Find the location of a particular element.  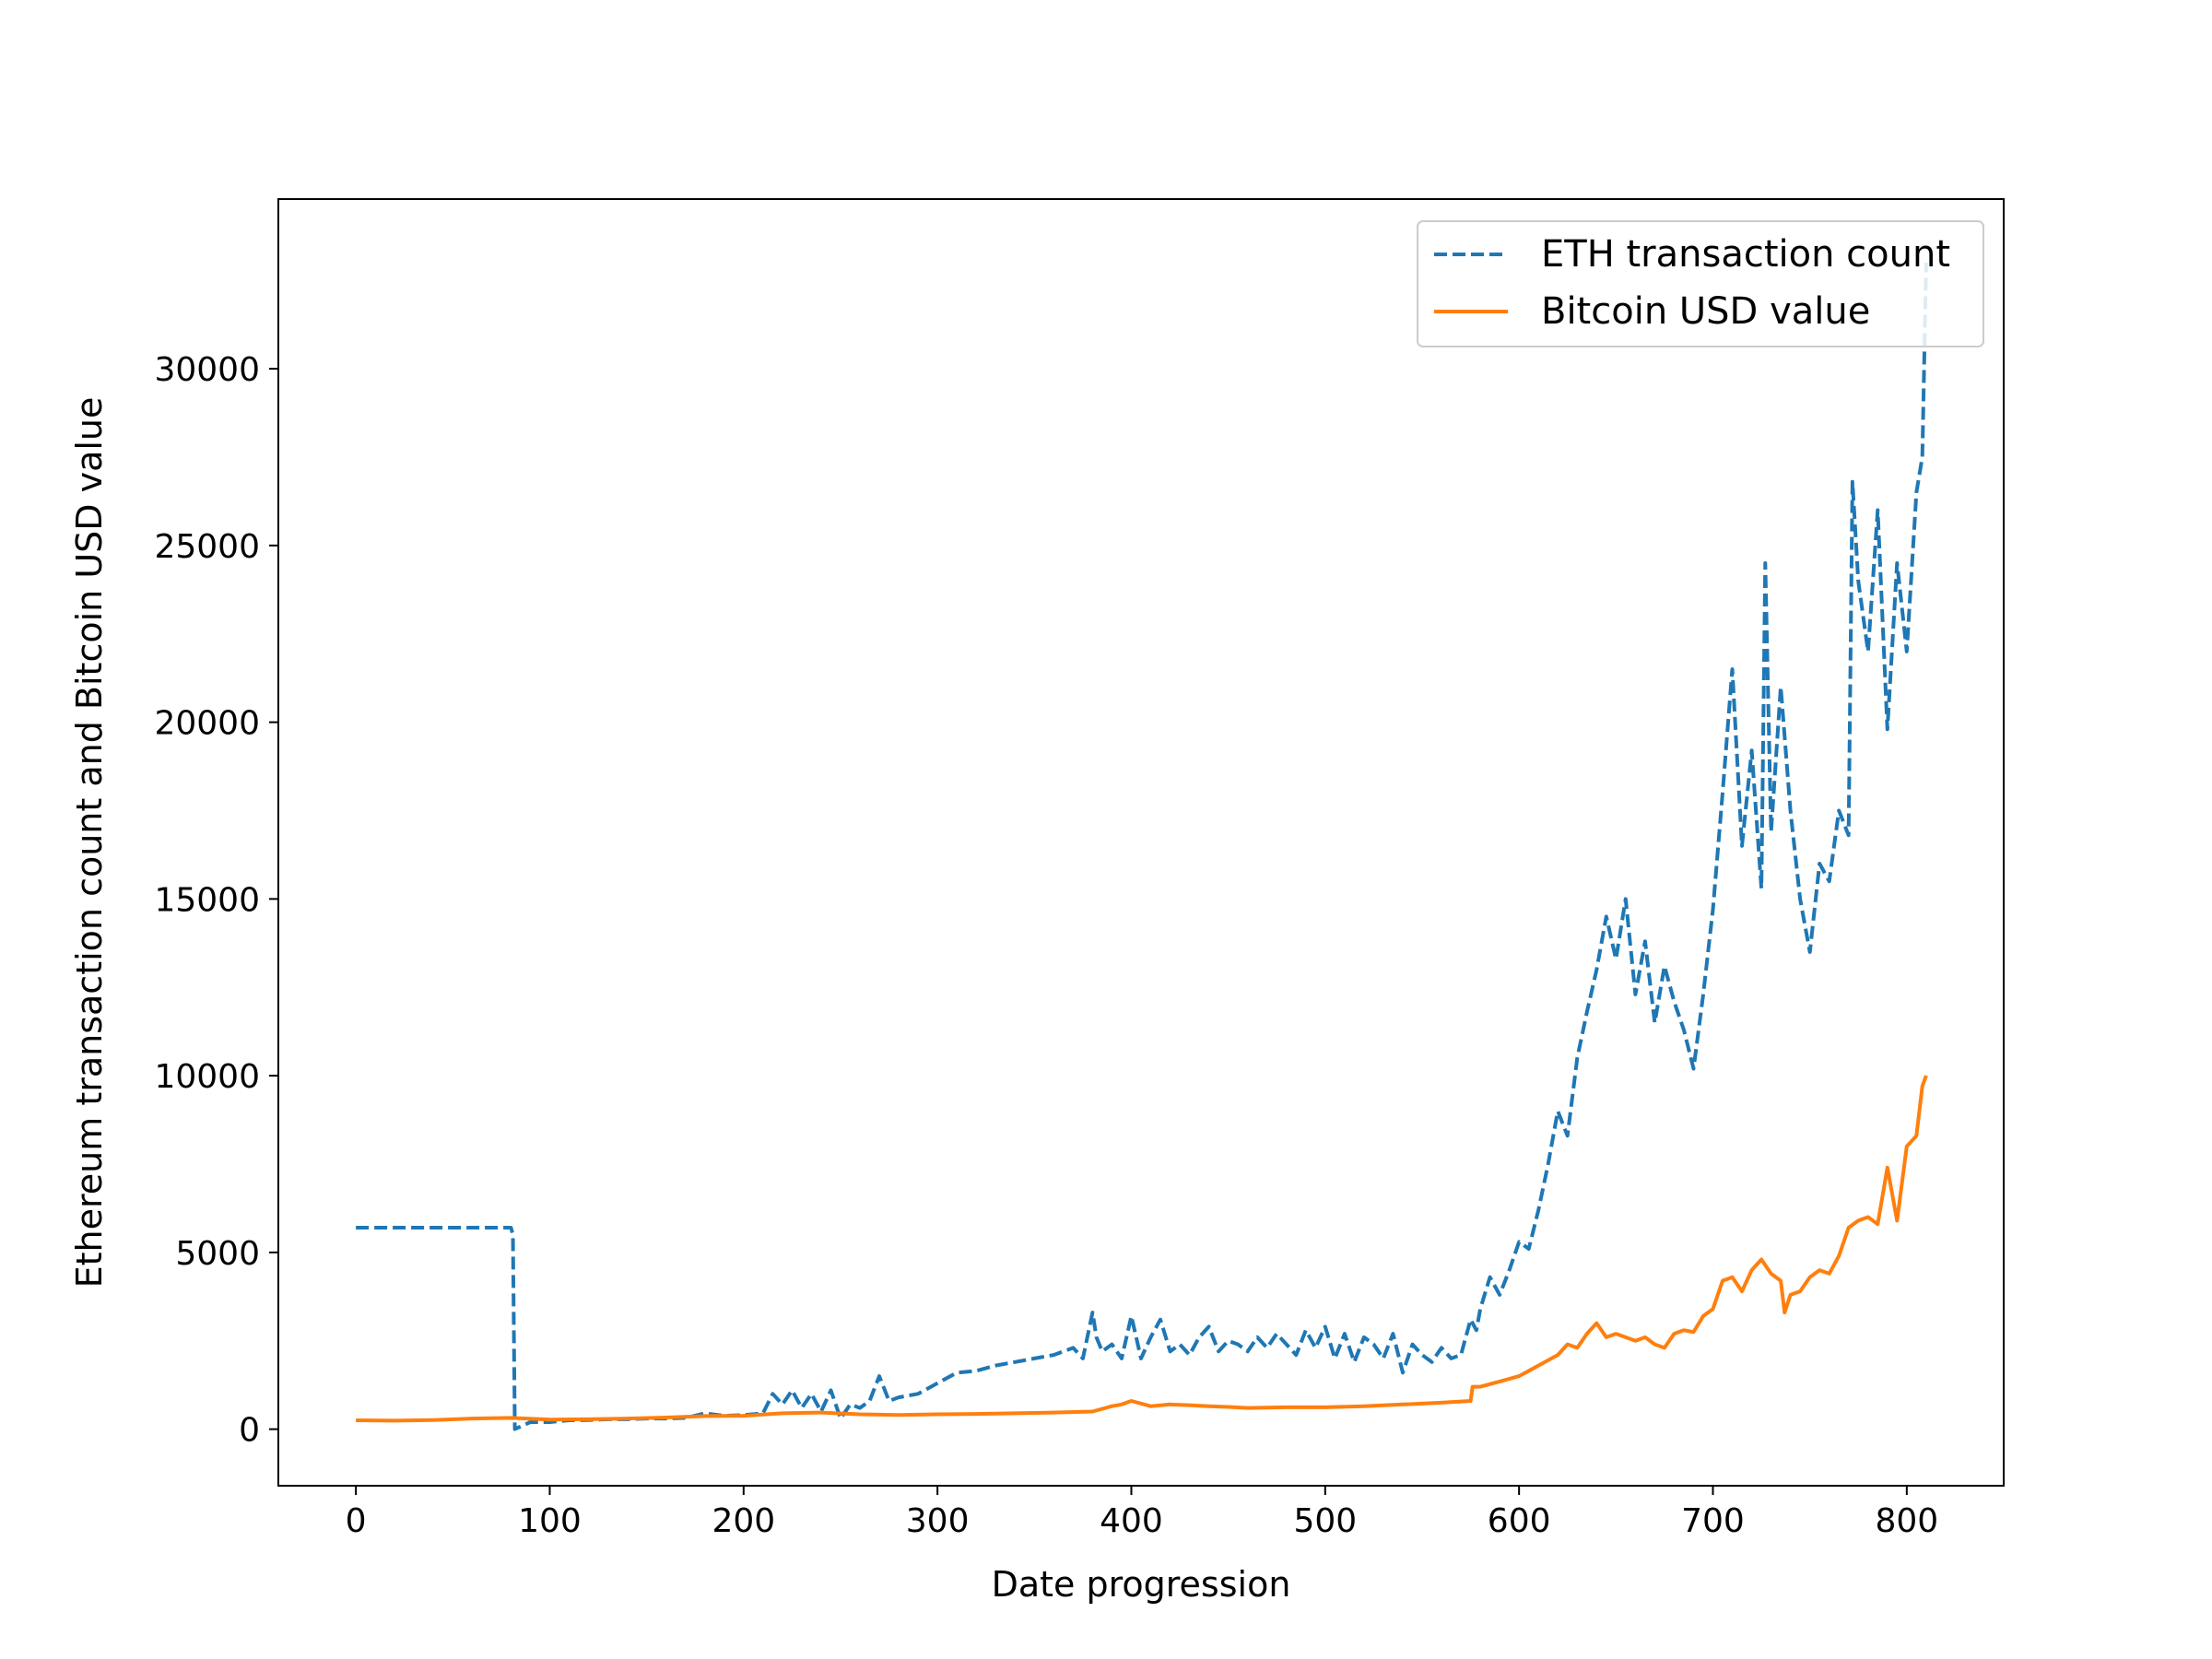

series-line-btc is located at coordinates (1142, 1249).